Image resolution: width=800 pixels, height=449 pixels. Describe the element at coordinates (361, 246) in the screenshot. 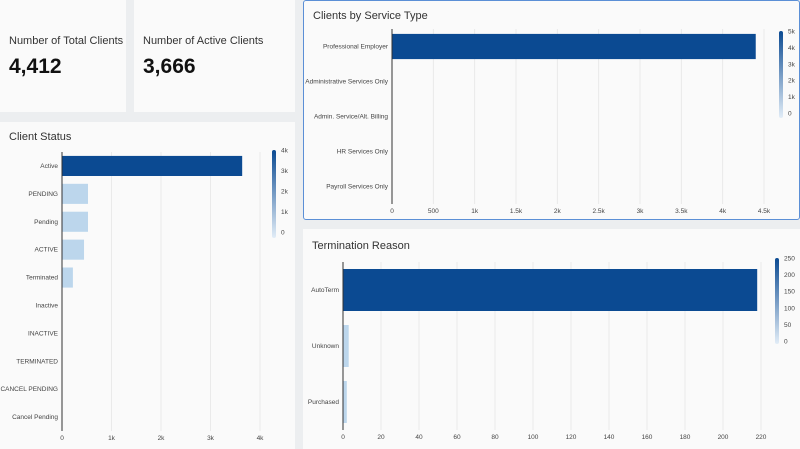

I see `chart-title: Termination Reason` at that location.